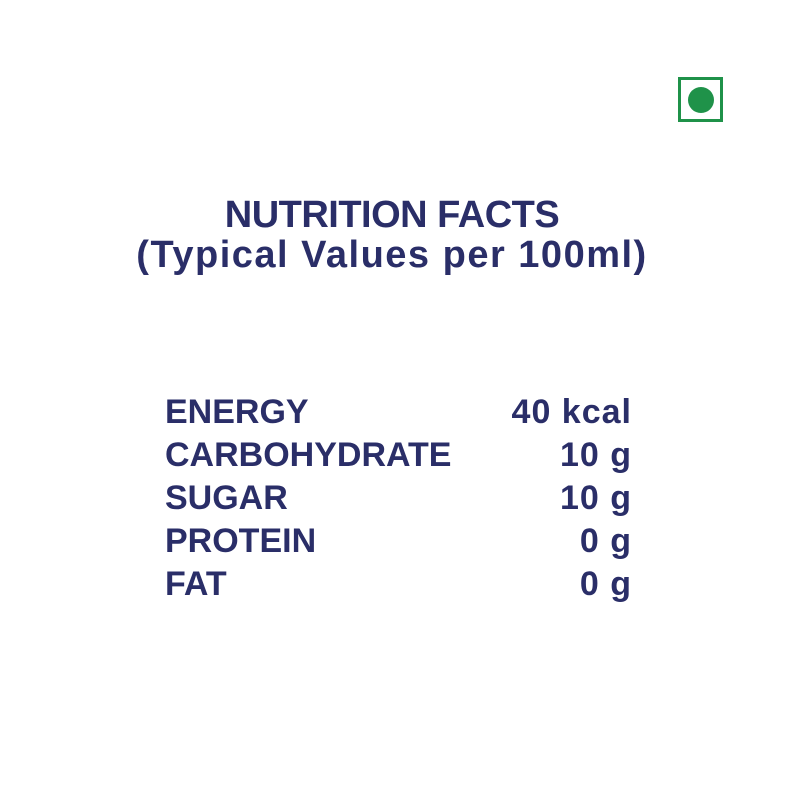  What do you see at coordinates (398, 541) in the screenshot?
I see `table-row-protein: PROTEIN 0 g` at bounding box center [398, 541].